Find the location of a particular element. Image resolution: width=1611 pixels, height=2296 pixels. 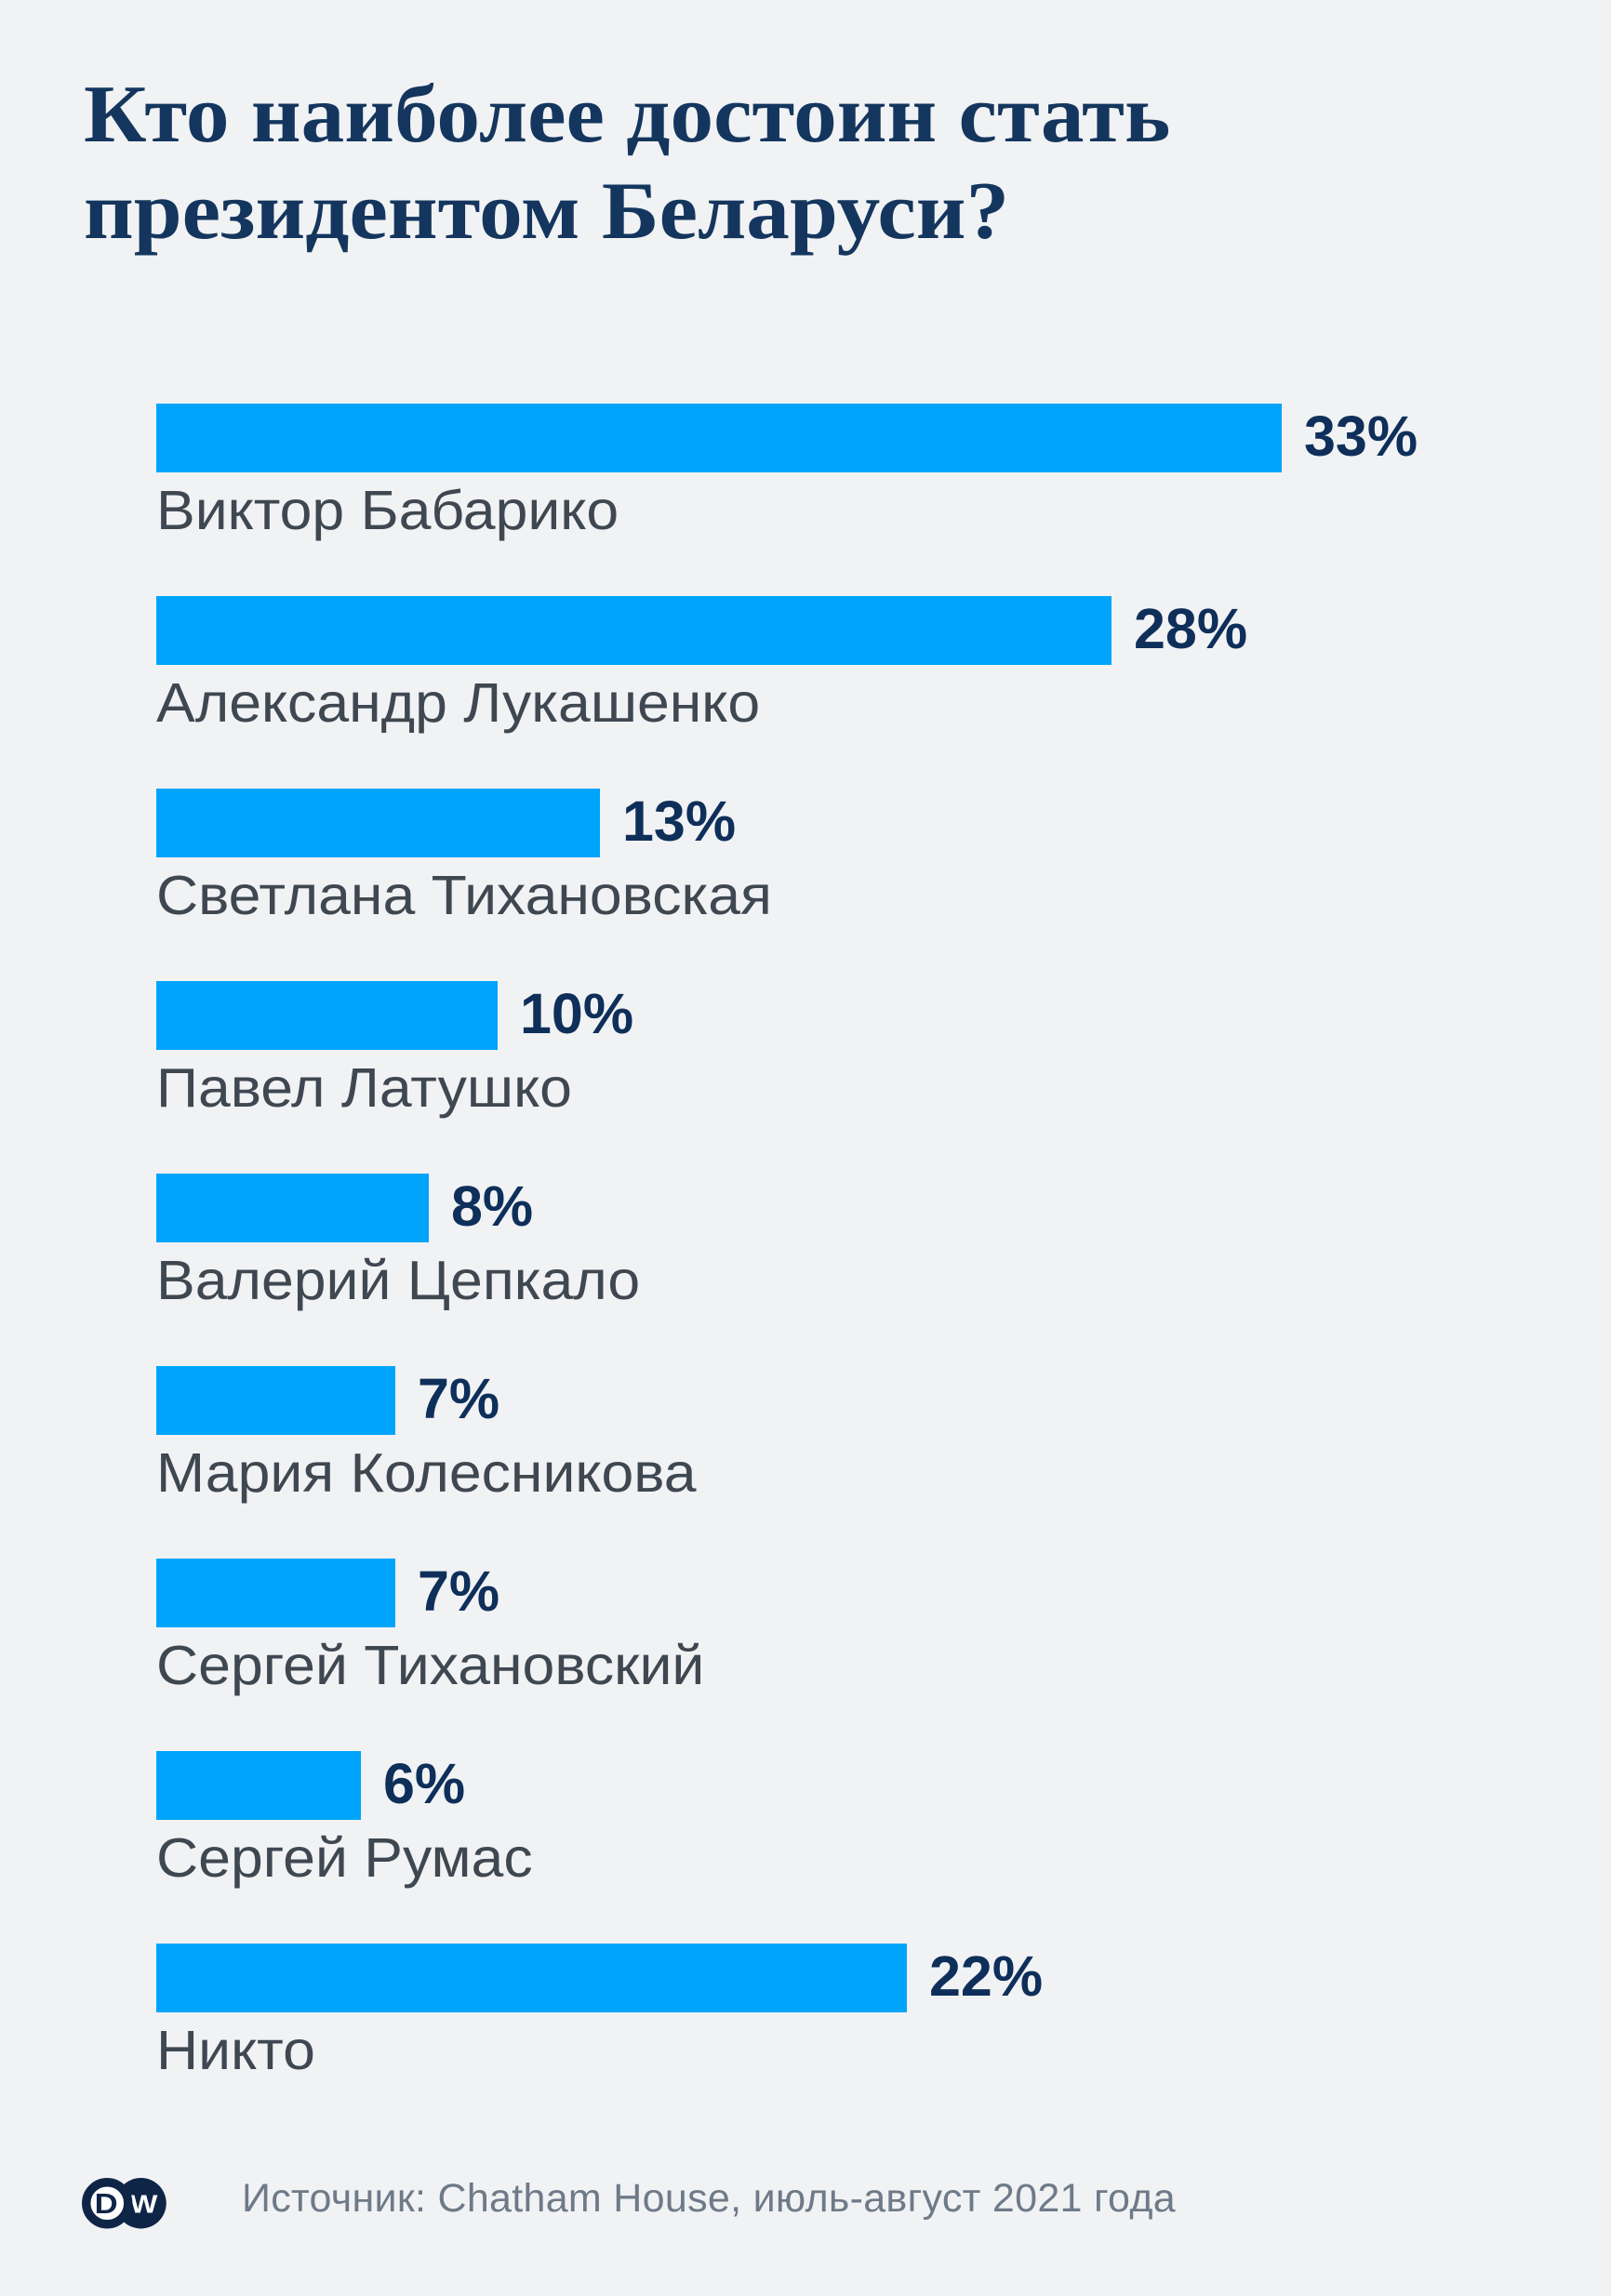

svg-text: D is located at coordinates (106, 2203).